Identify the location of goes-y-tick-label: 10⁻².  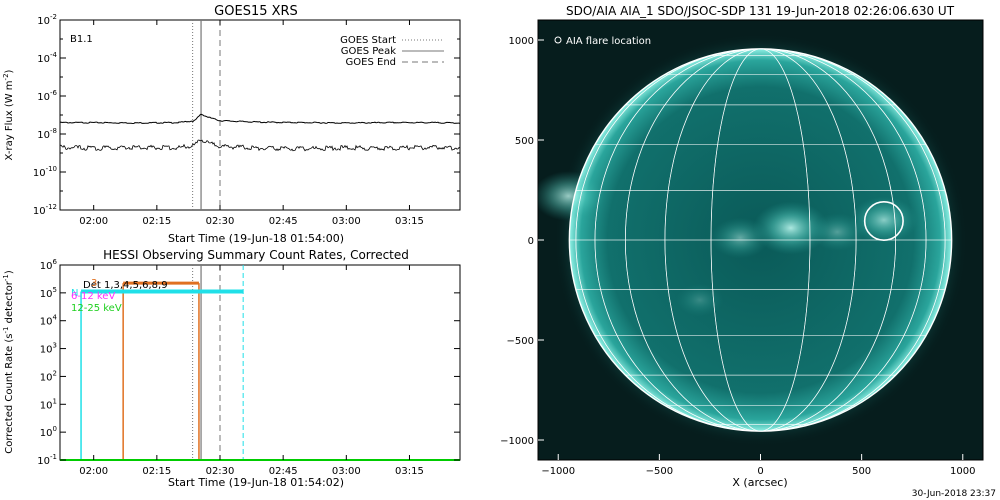
(47, 20).